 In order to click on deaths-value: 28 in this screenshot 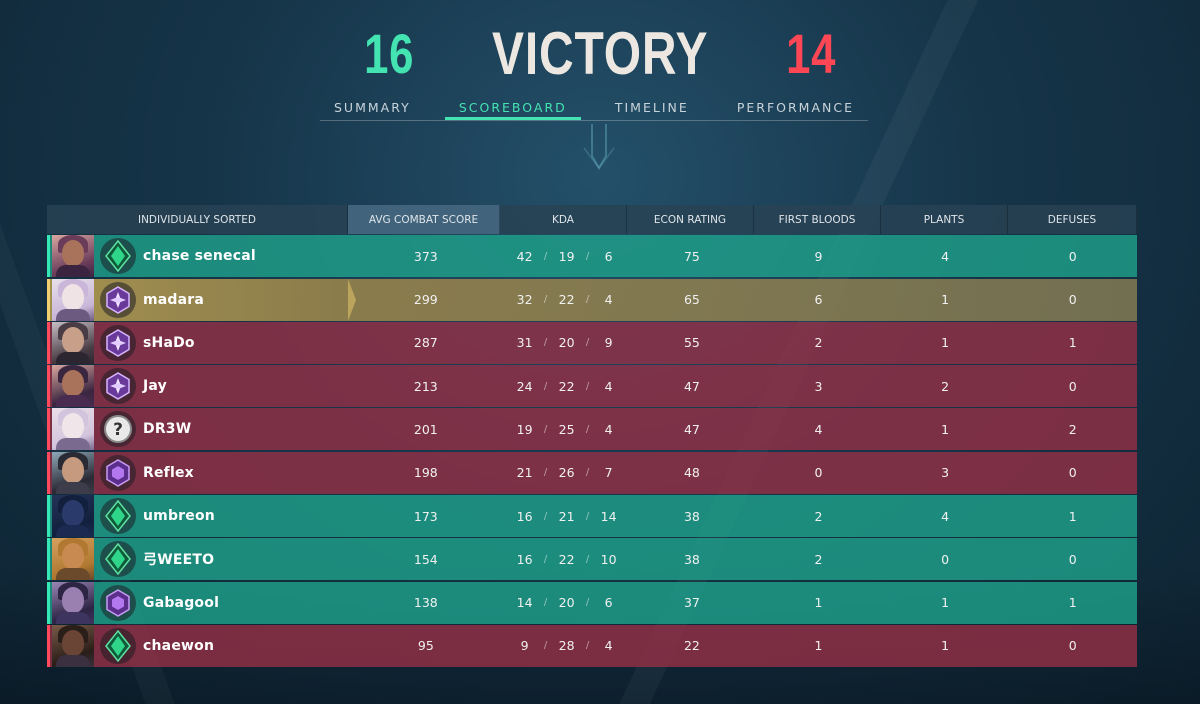, I will do `click(566, 646)`.